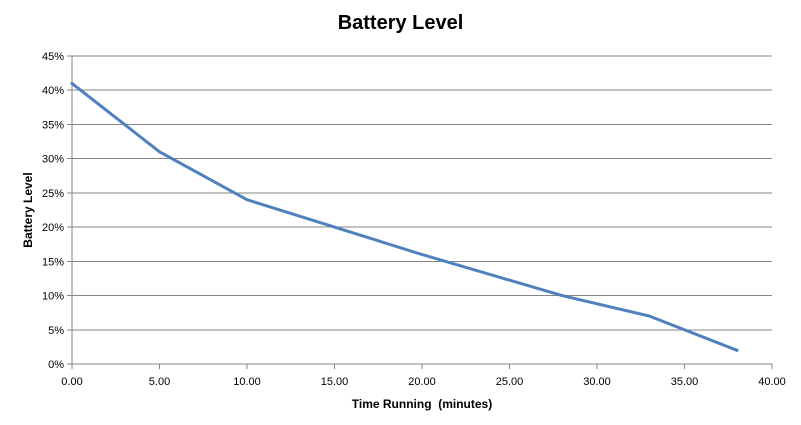 The height and width of the screenshot is (425, 801). I want to click on y-tick-label: 0%, so click(56, 365).